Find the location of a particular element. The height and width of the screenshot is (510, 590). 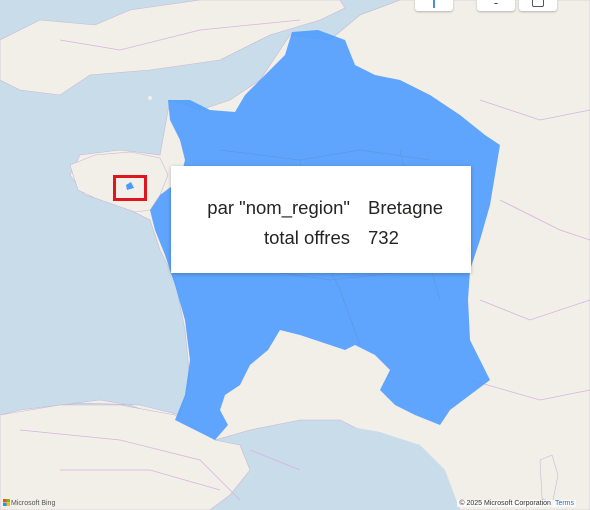

layers-icon is located at coordinates (538, 3).